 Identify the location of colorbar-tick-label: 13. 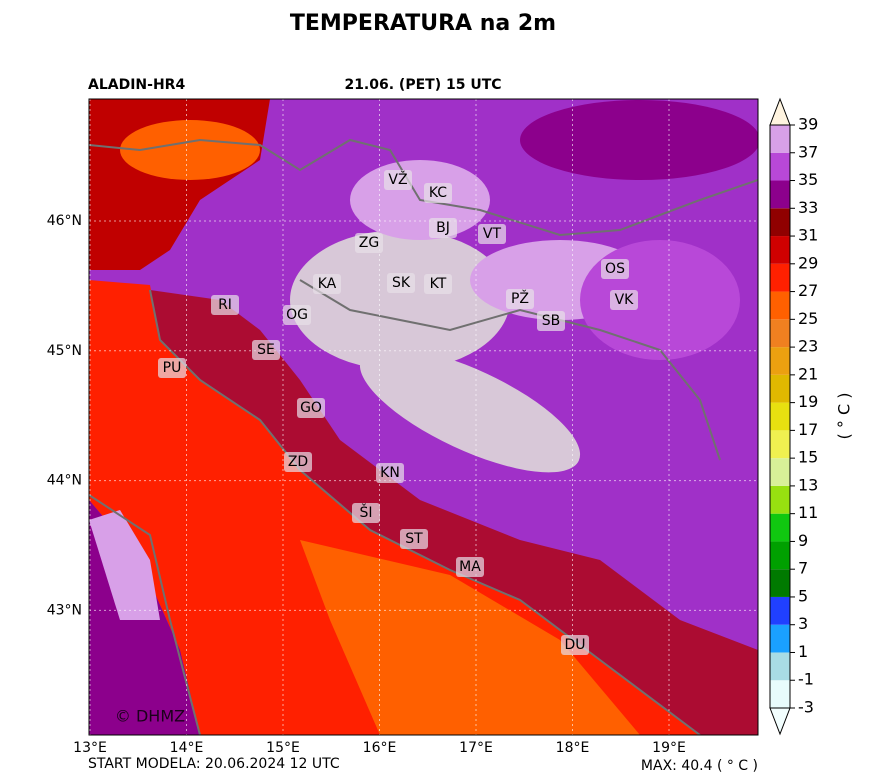
(808, 484).